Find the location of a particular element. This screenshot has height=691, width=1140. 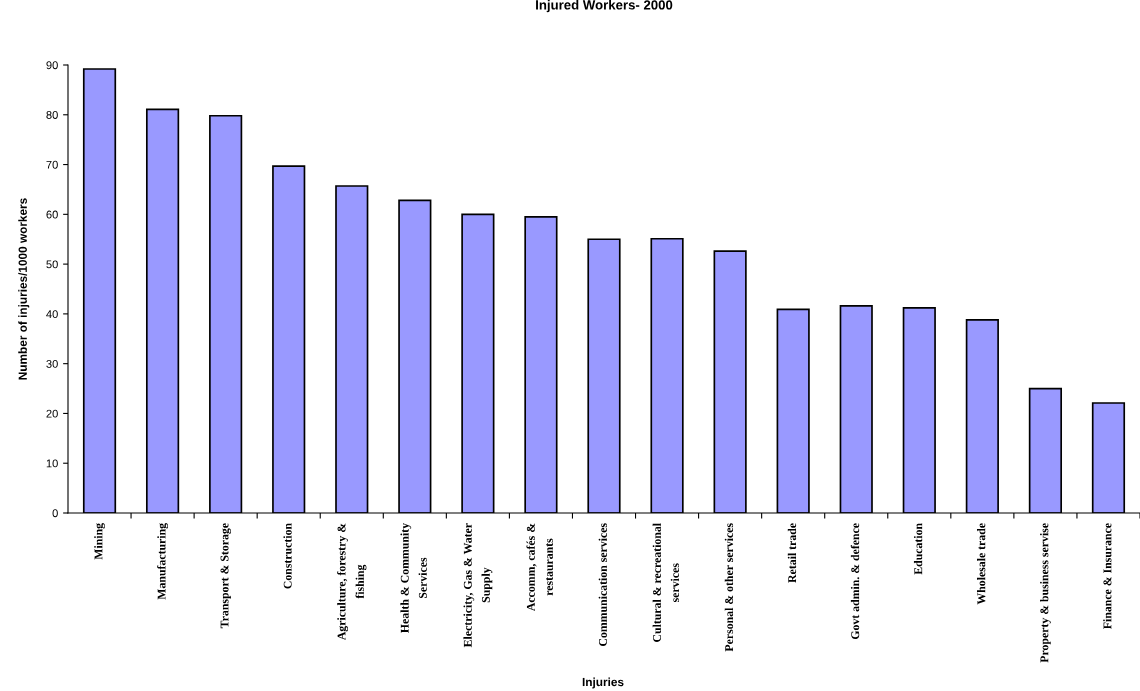

x-axis-title: Injuries is located at coordinates (603, 683).